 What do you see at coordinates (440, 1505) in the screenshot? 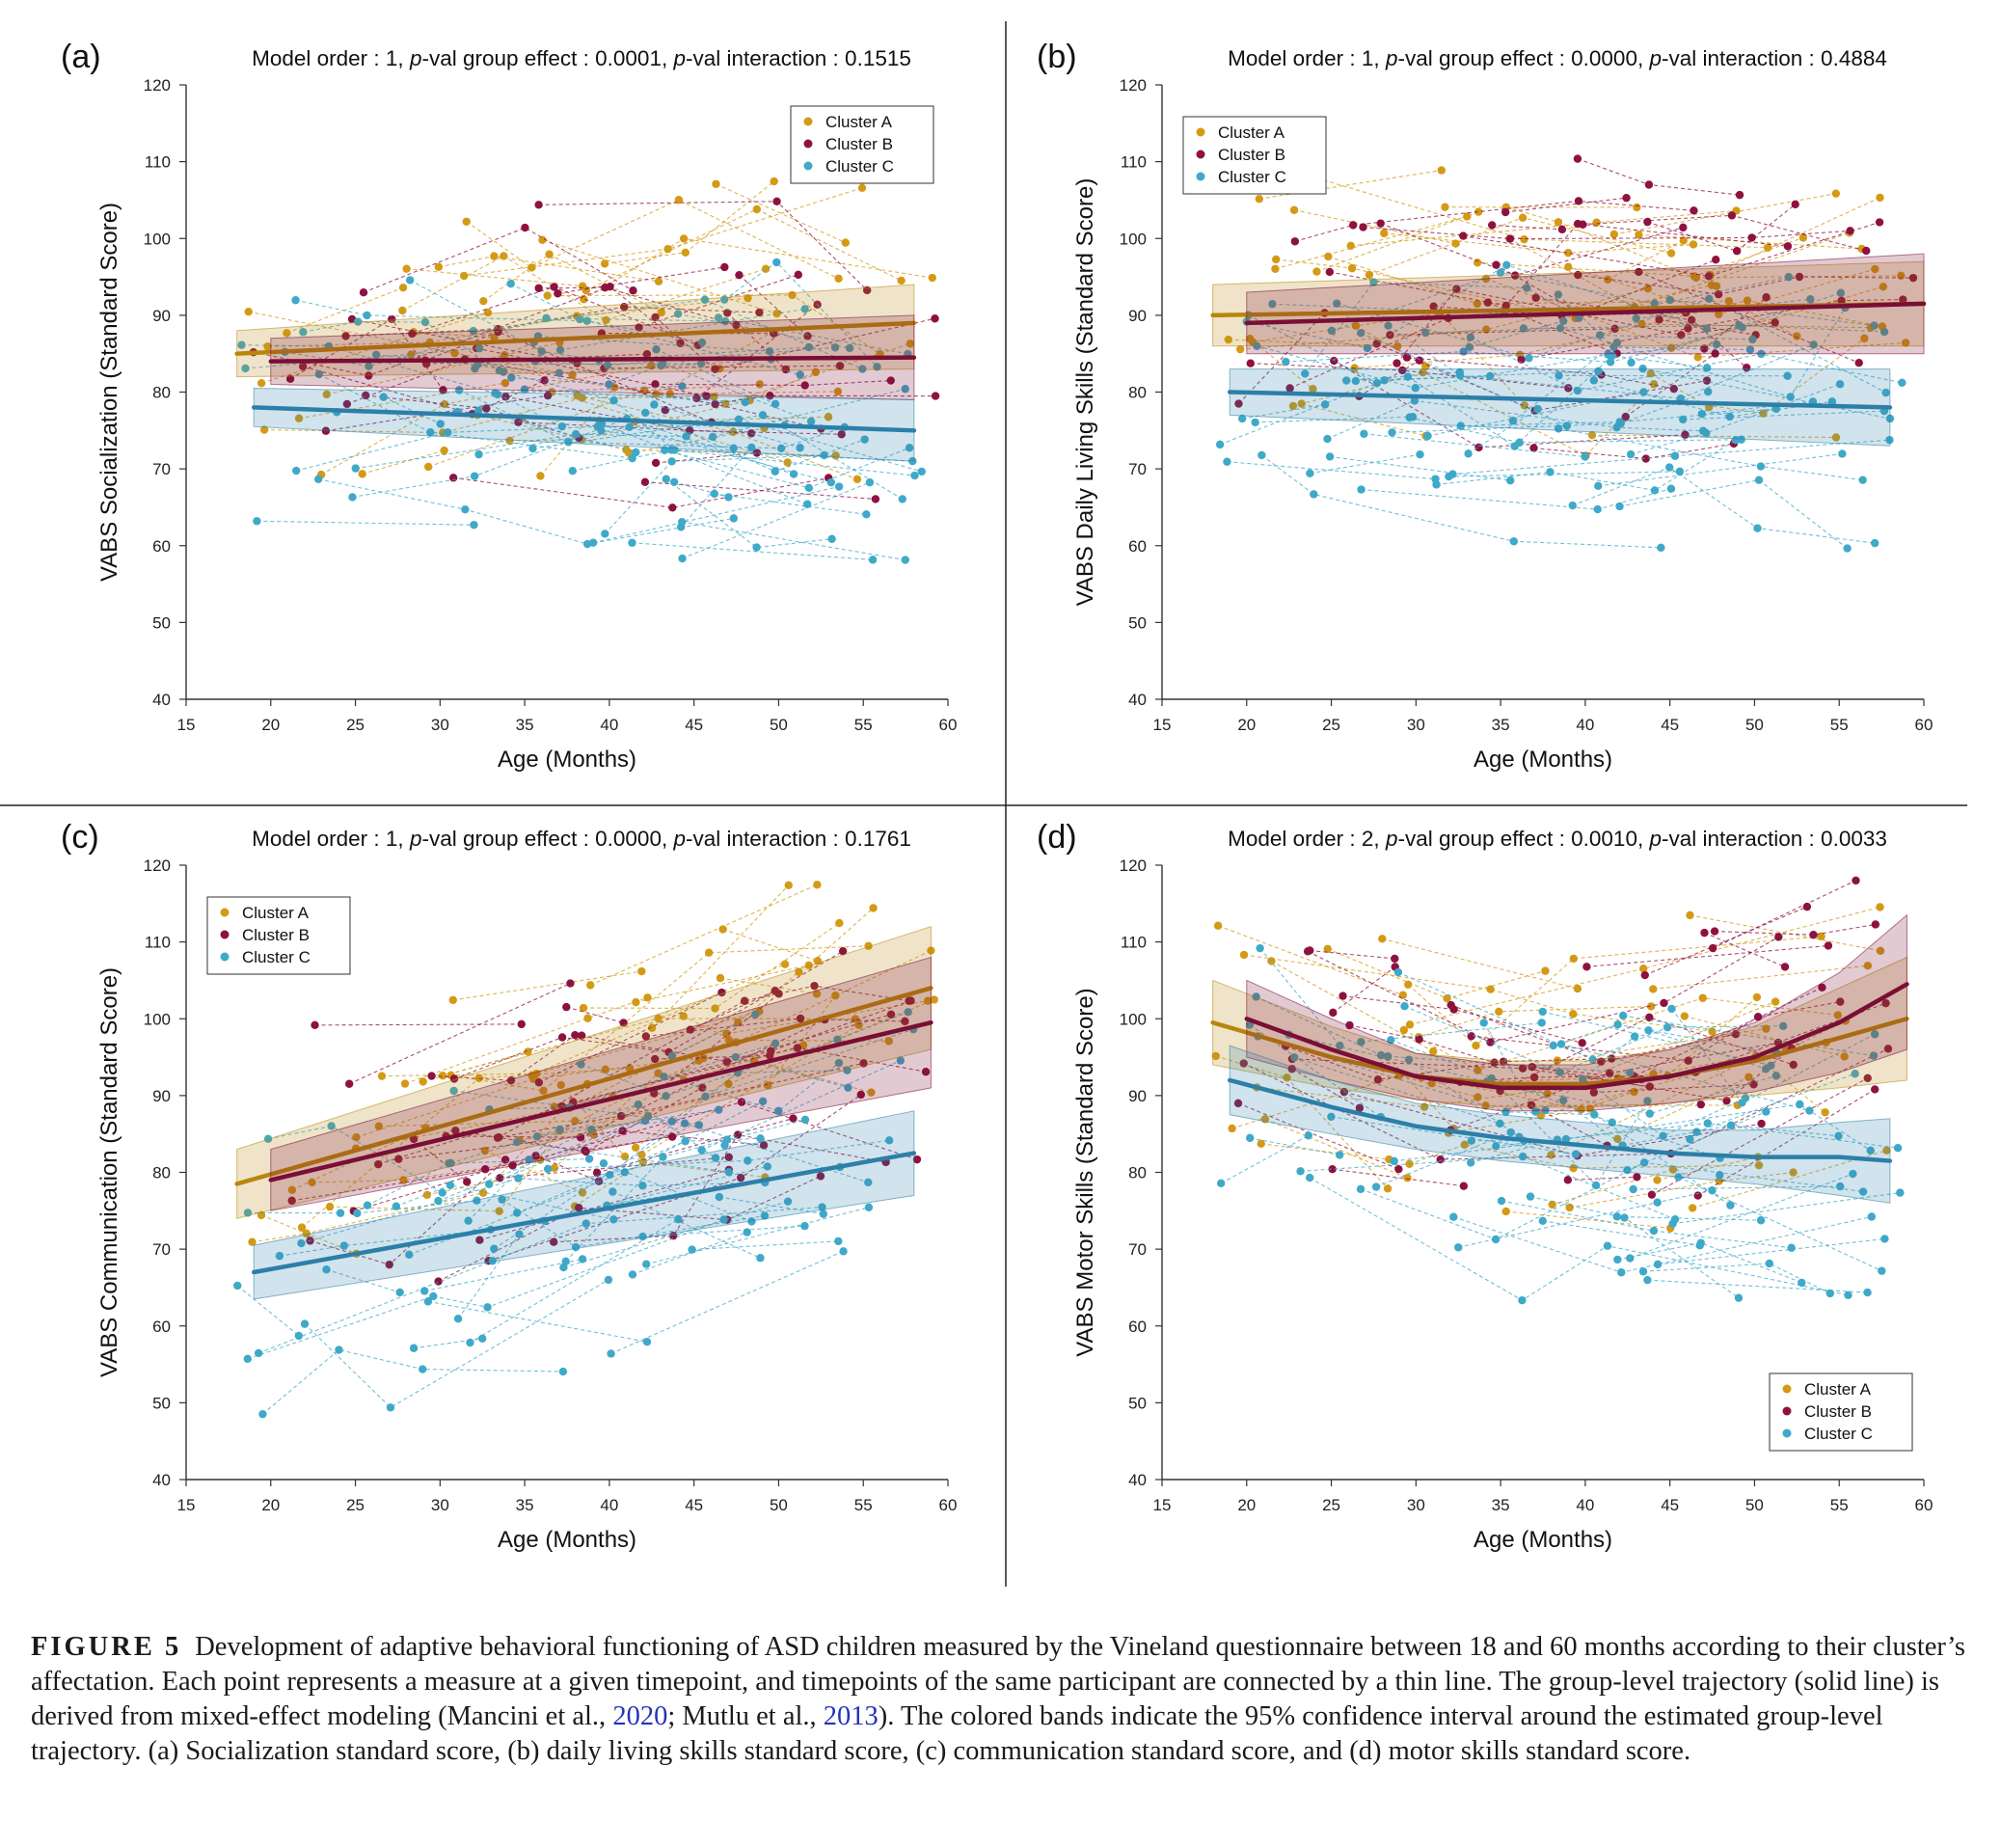
I see `x-tick-label: 30` at bounding box center [440, 1505].